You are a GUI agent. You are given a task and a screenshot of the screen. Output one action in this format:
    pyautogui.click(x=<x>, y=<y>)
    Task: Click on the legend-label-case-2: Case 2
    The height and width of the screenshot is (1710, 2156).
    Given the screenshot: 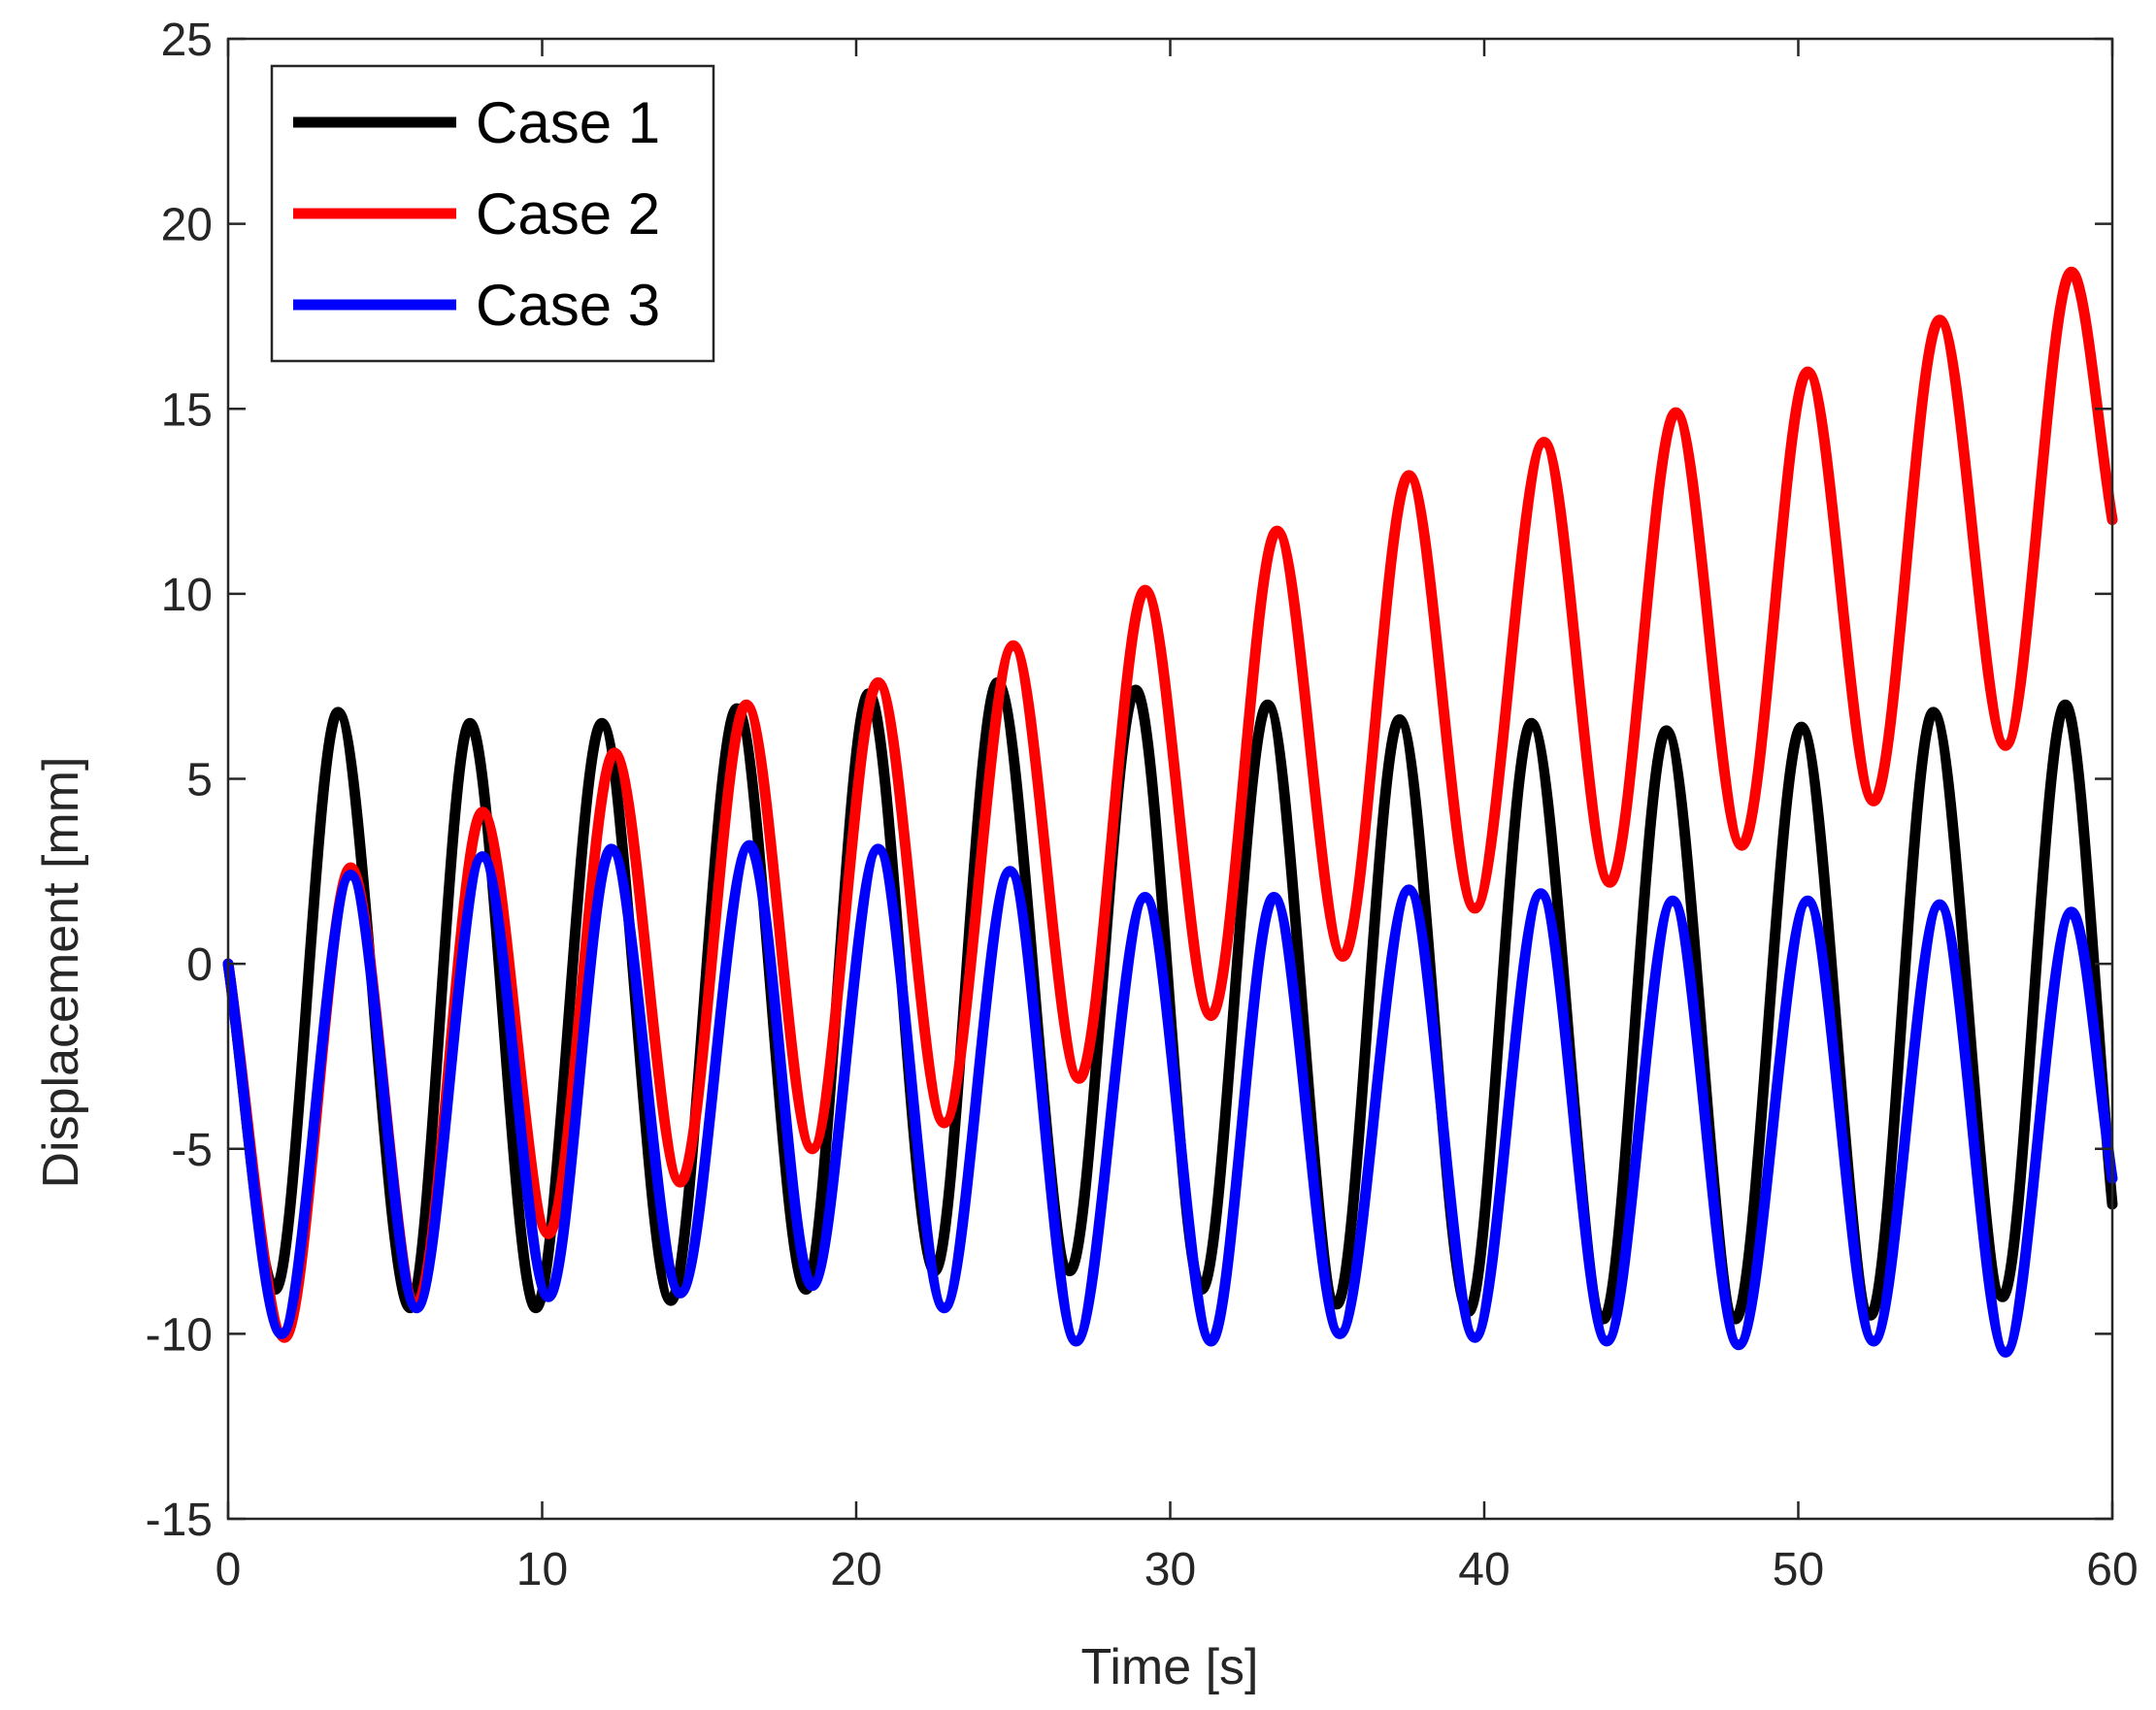 What is the action you would take?
    pyautogui.click(x=568, y=214)
    